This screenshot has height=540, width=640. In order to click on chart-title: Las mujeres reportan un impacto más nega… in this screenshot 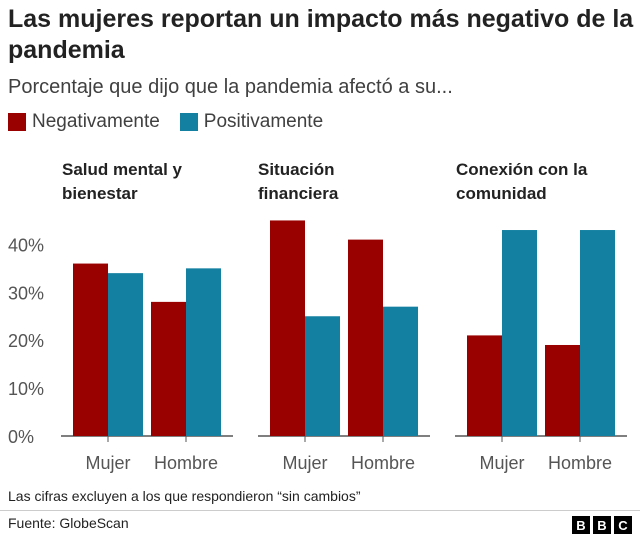, I will do `click(321, 34)`.